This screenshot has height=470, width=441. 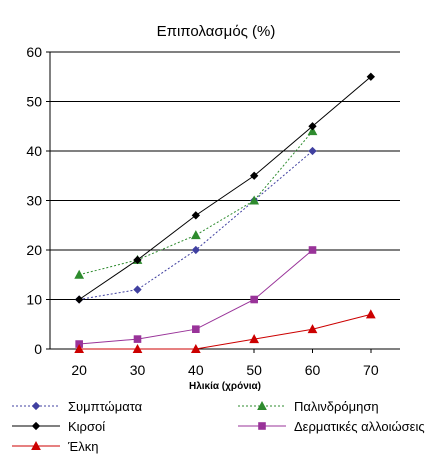 What do you see at coordinates (38, 349) in the screenshot?
I see `y-tick-label: 0` at bounding box center [38, 349].